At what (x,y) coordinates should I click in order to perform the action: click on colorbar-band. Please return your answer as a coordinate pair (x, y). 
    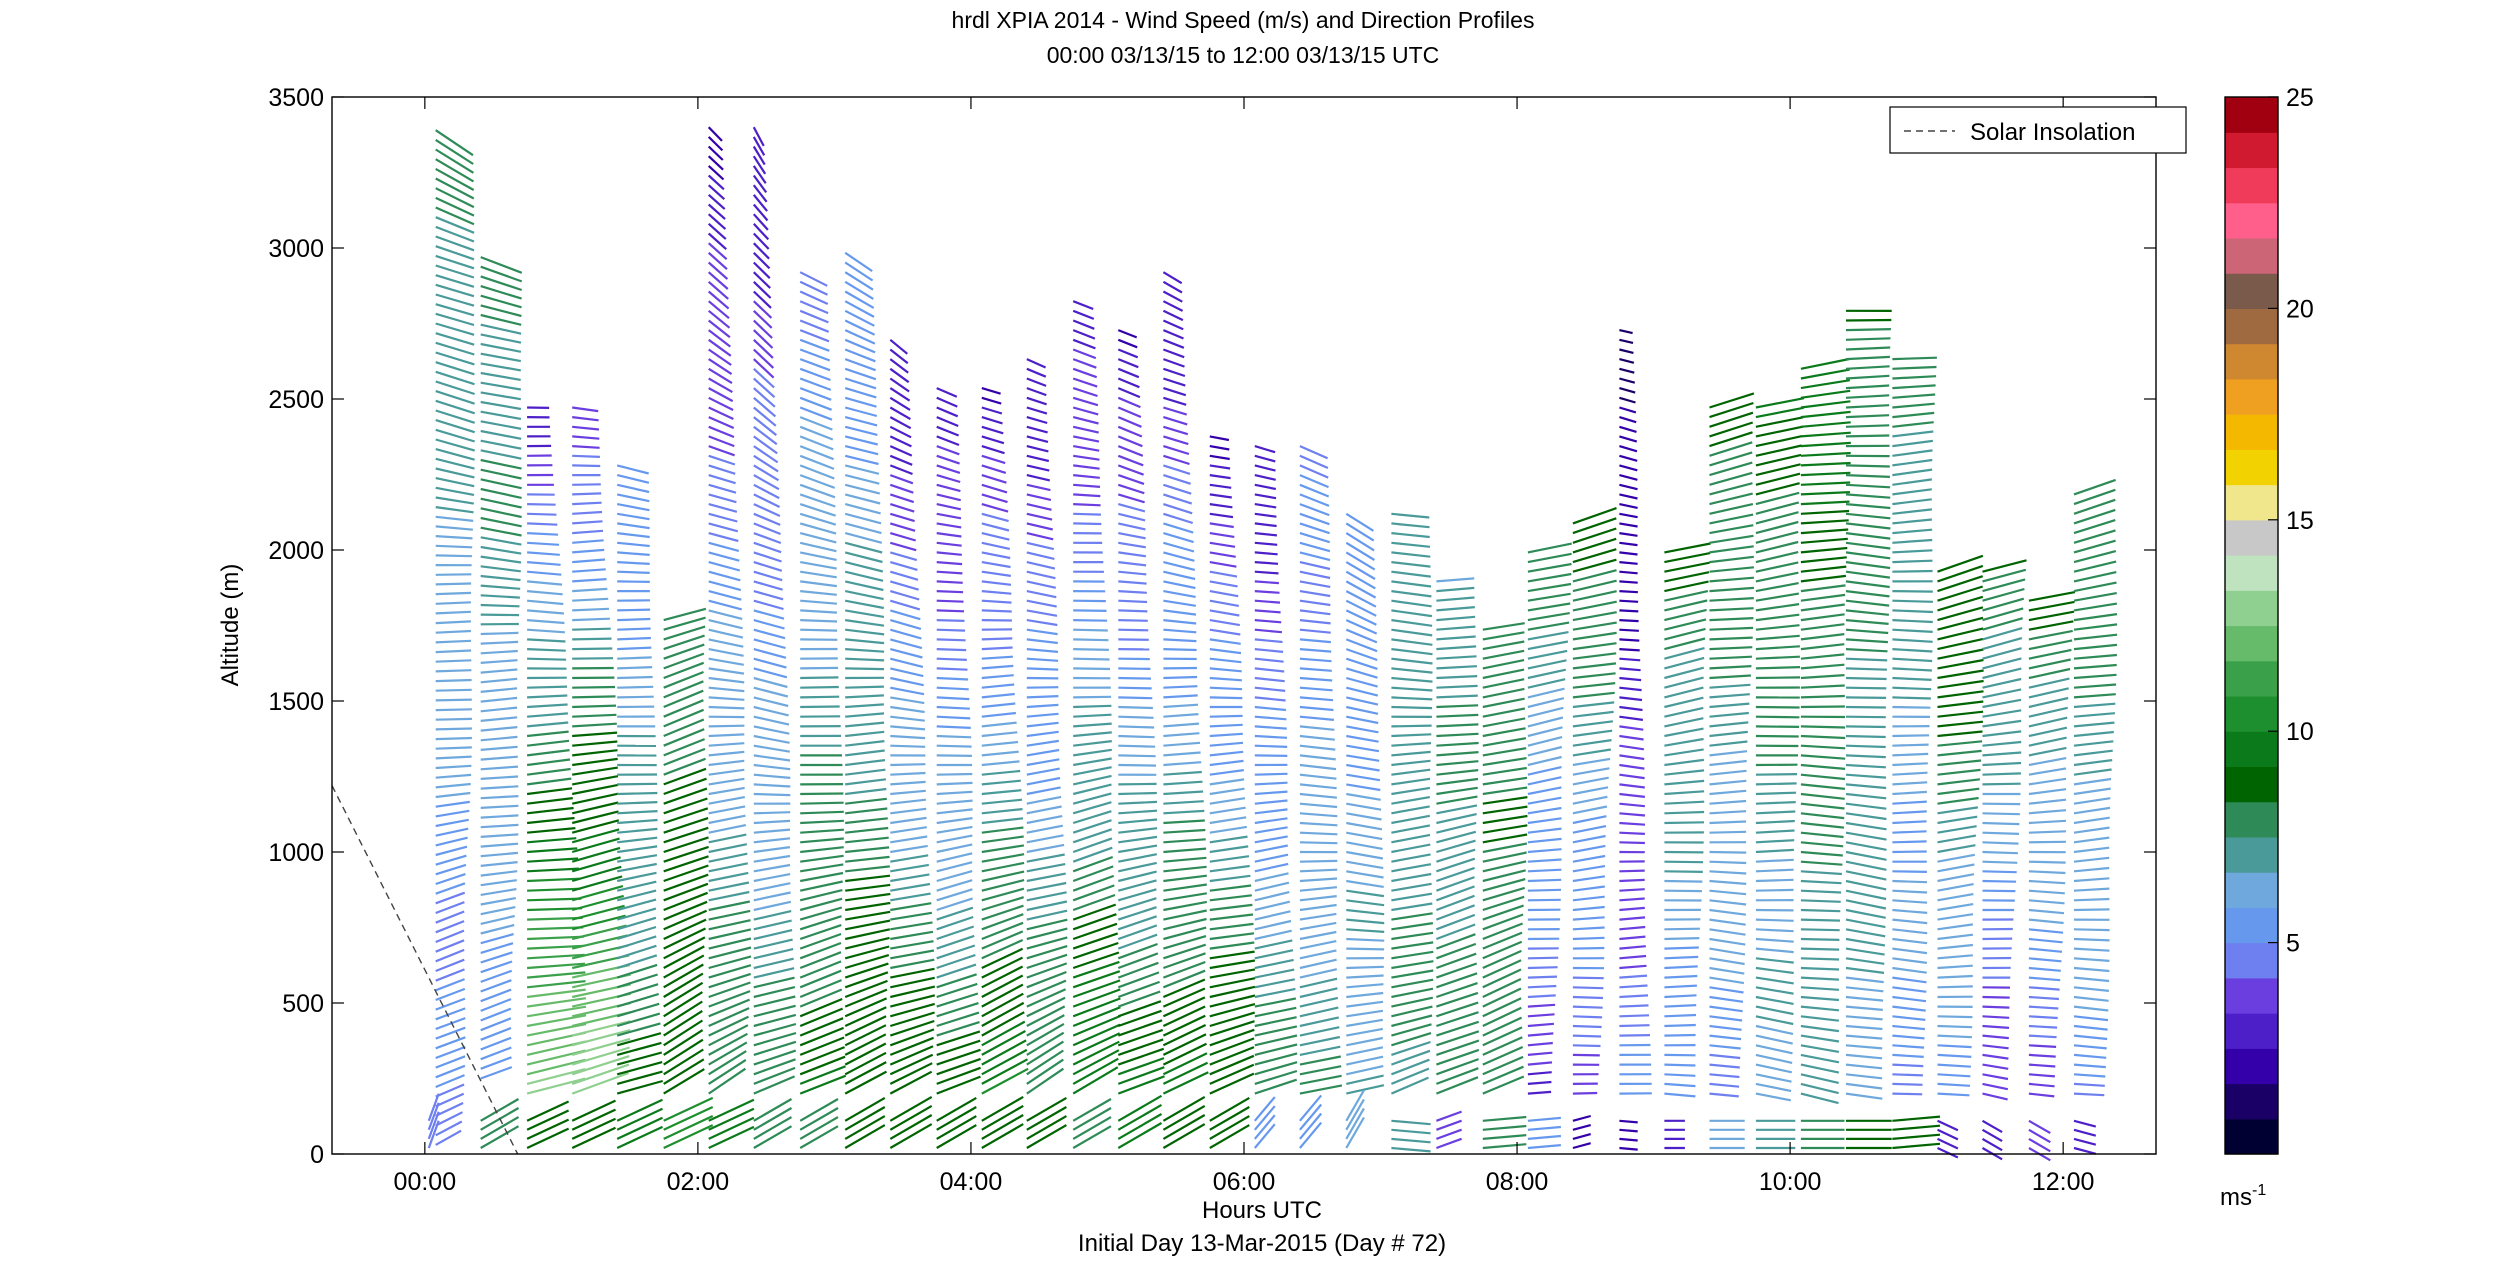
    Looking at the image, I should click on (2251, 396).